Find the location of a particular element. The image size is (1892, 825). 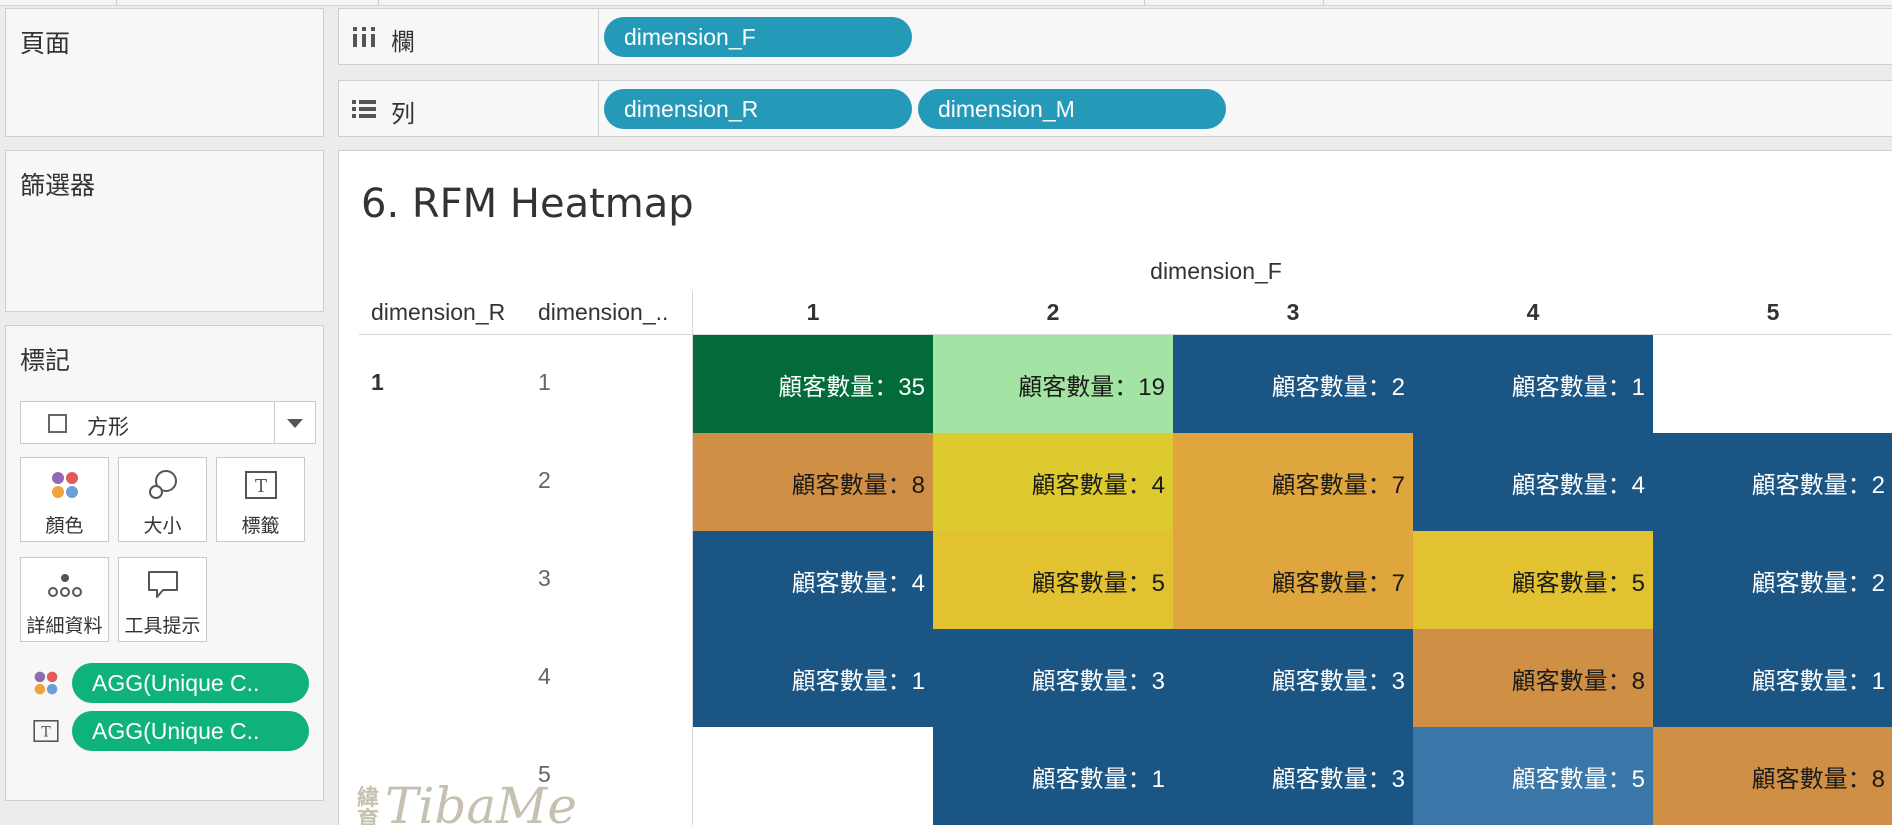

marks-card: 標記 方形 顏色 is located at coordinates (164, 563).